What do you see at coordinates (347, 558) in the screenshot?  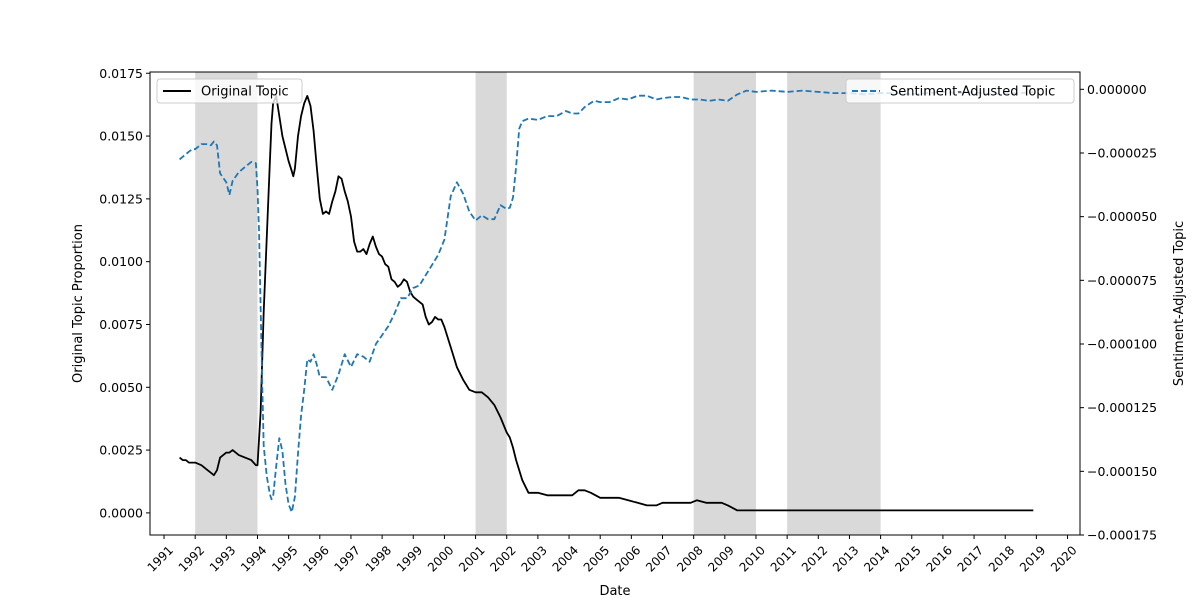 I see `x-tick-label: 1997` at bounding box center [347, 558].